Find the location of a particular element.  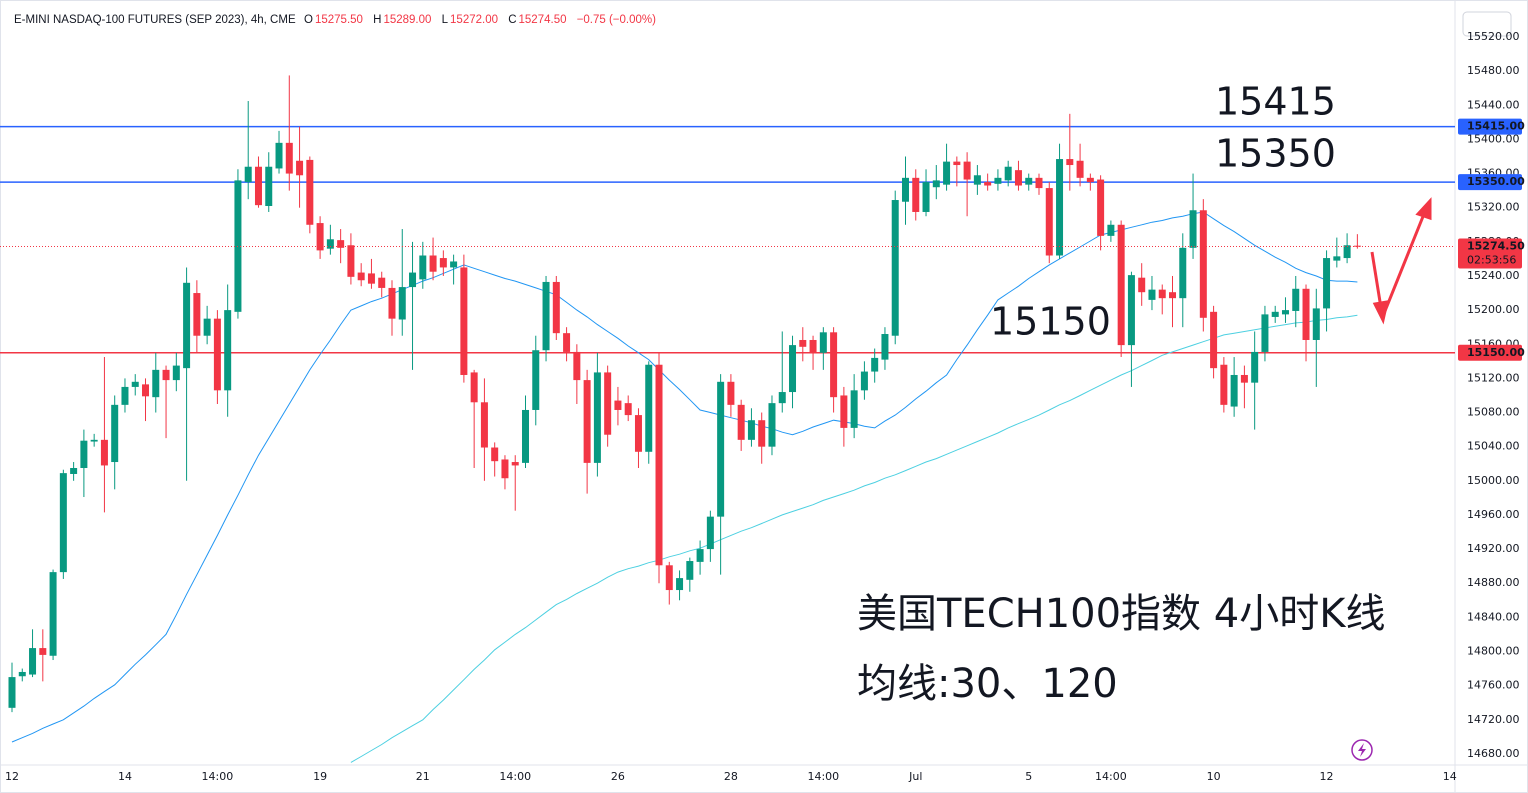

y-tick-label: 15400.00 is located at coordinates (1493, 138).